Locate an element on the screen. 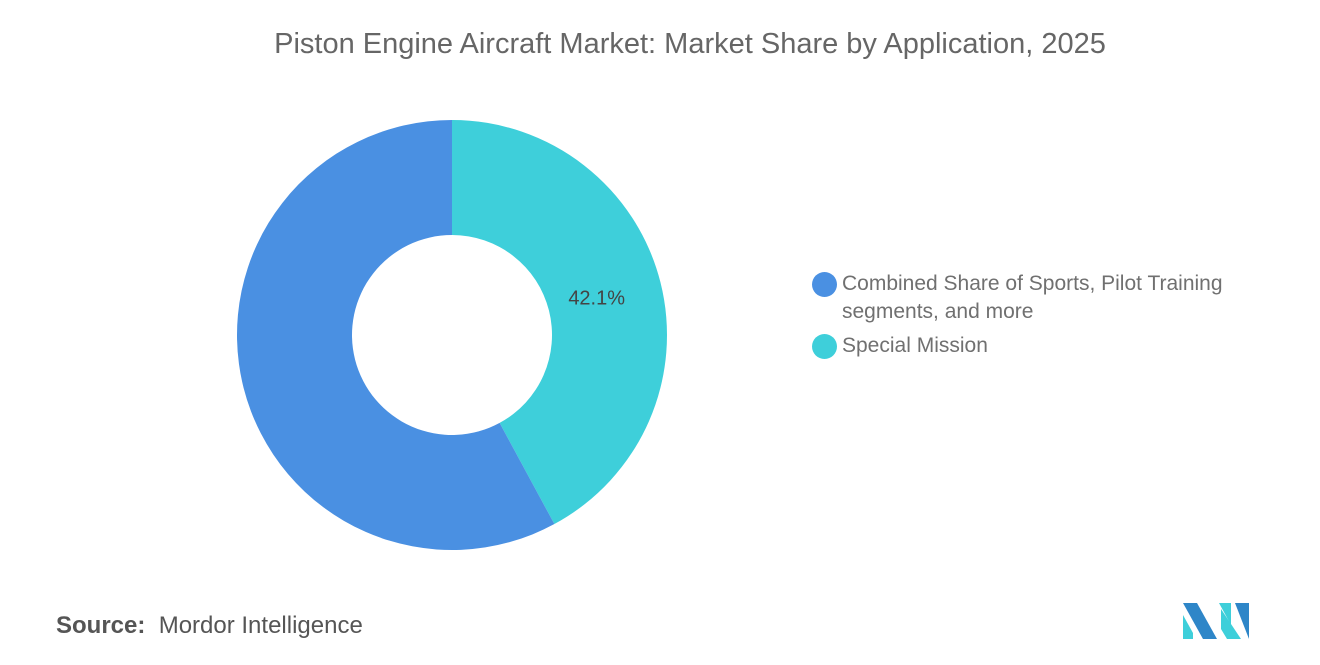 The image size is (1320, 665). mordor-intelligence-logo is located at coordinates (1216, 621).